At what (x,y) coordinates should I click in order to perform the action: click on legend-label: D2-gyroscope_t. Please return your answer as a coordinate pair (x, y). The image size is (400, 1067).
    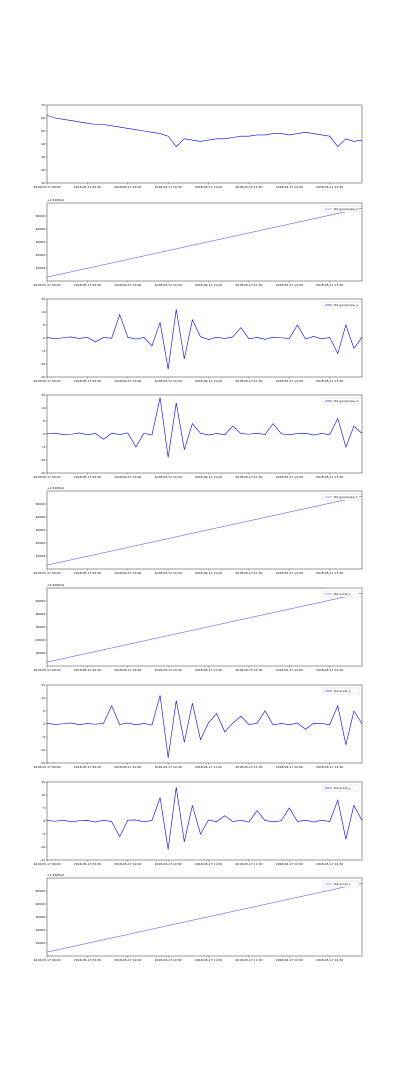
    Looking at the image, I should click on (346, 497).